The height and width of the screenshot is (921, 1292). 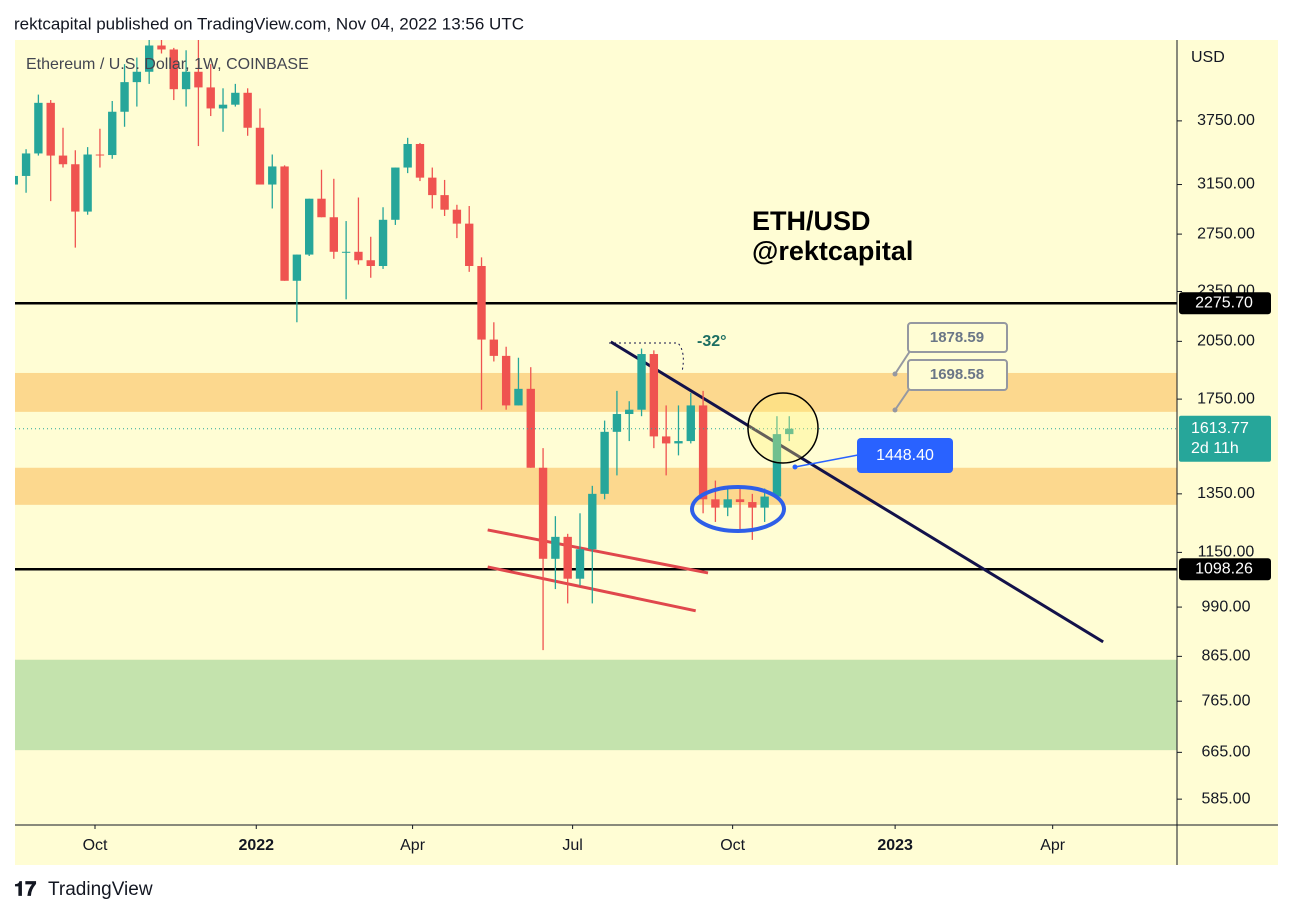 I want to click on y-tick-label: 865.00, so click(x=1226, y=656).